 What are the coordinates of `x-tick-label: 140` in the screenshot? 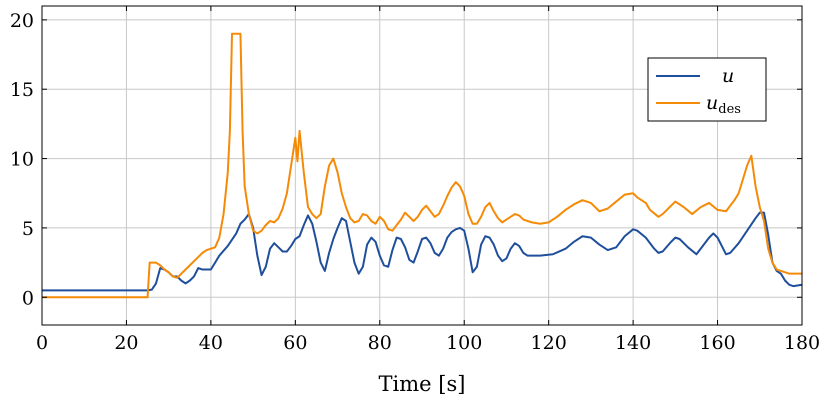 It's located at (633, 343).